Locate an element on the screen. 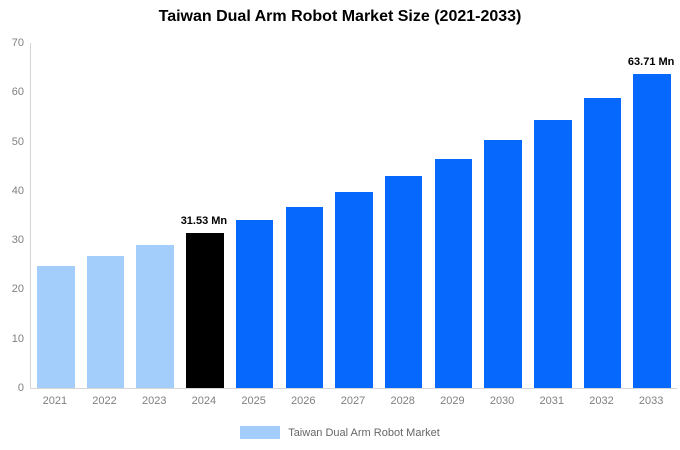  bar-2026 is located at coordinates (304, 297).